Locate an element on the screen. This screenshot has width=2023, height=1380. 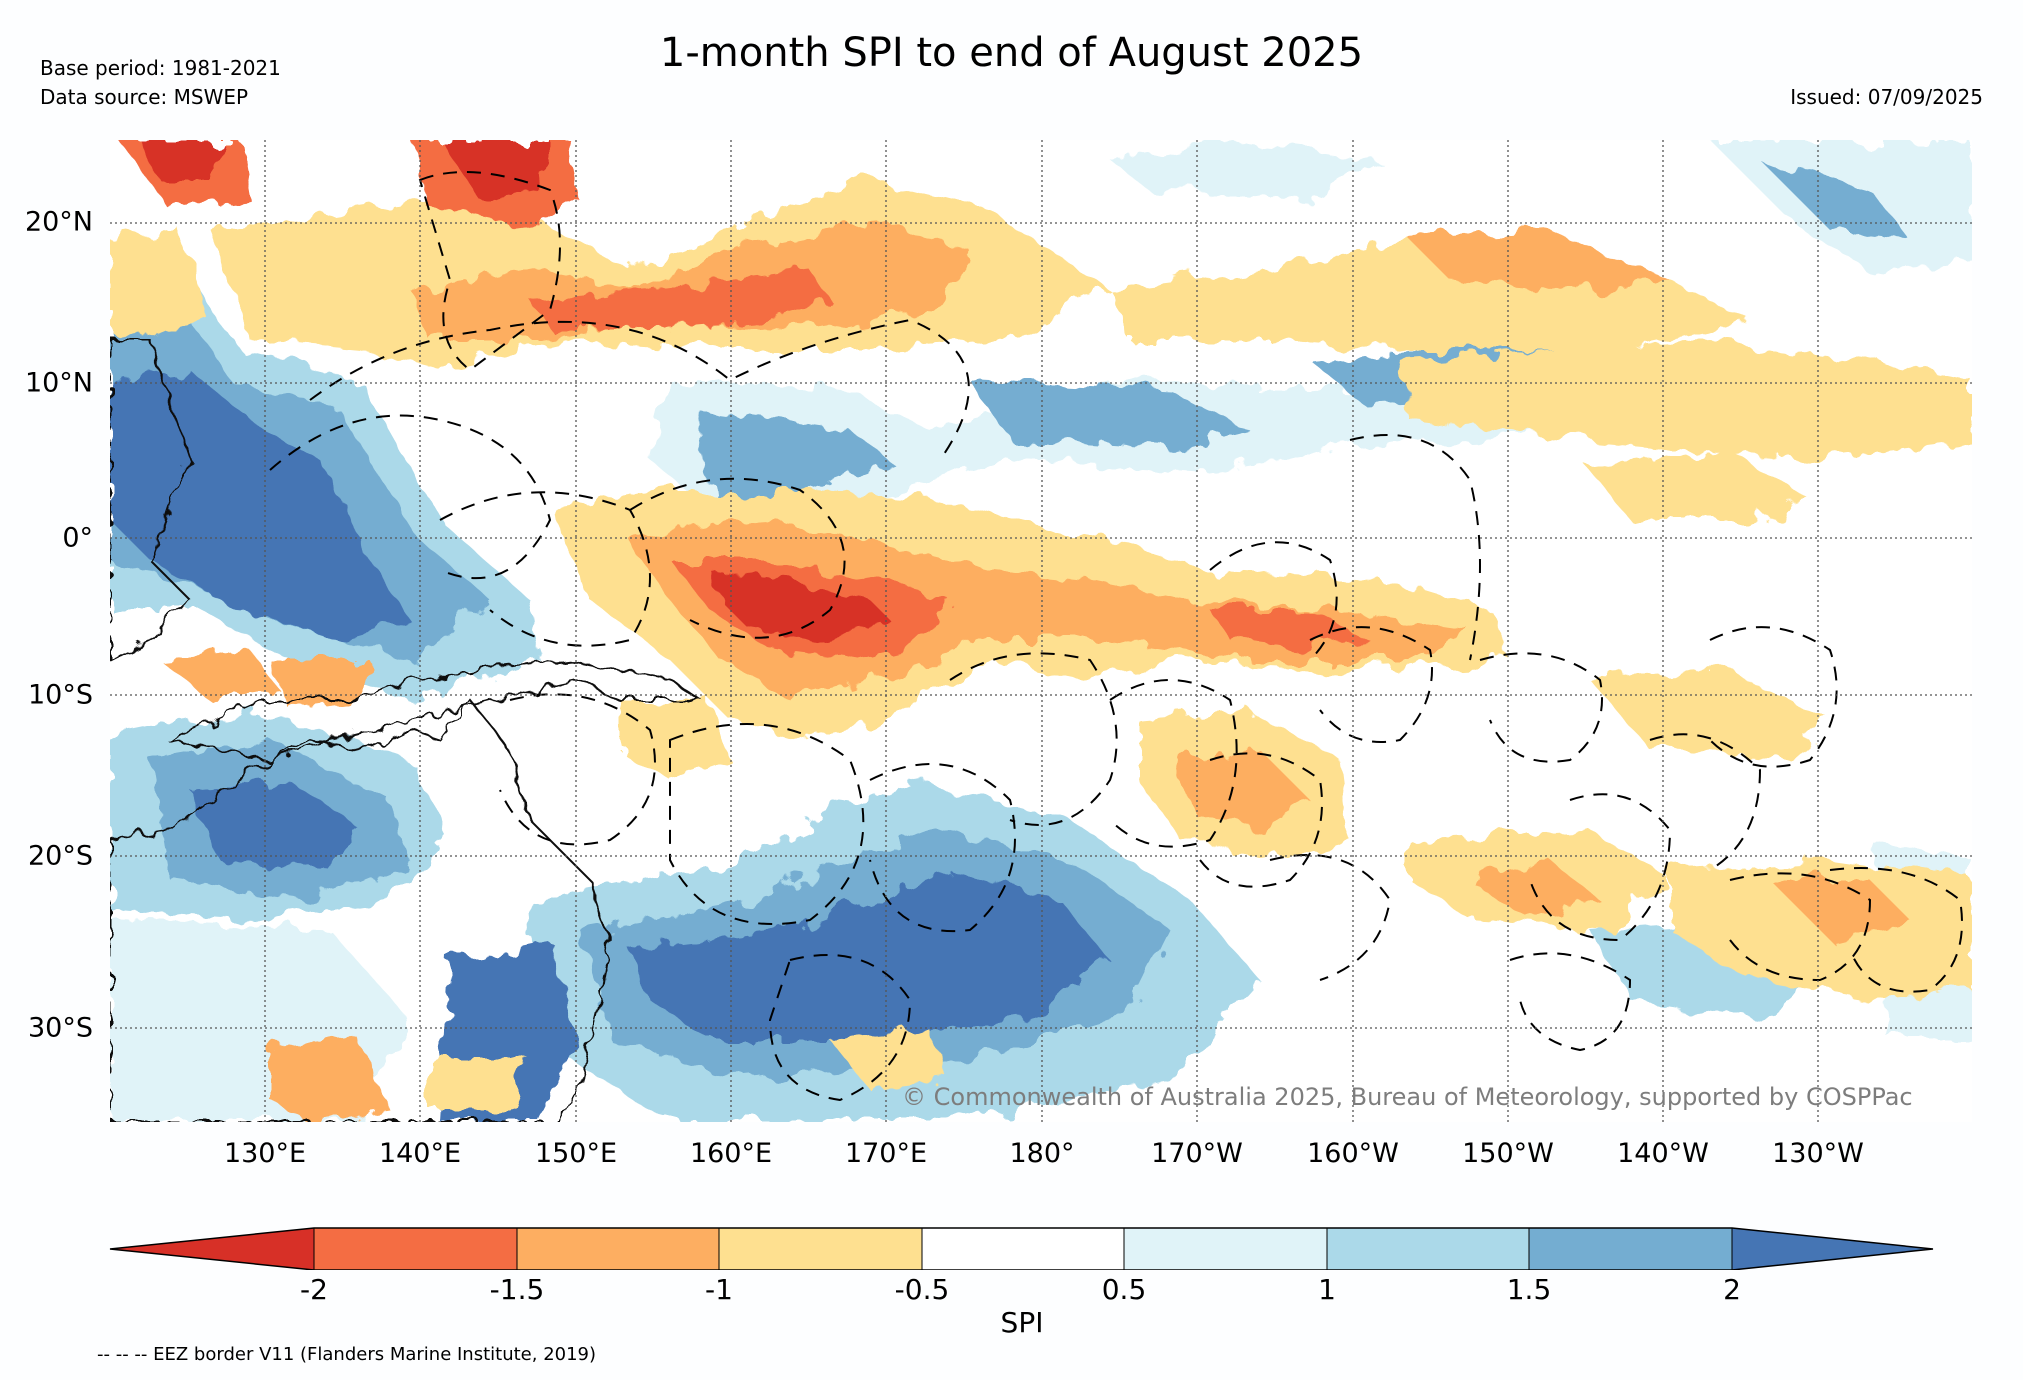
lat-label-0: 0° is located at coordinates (77, 538).